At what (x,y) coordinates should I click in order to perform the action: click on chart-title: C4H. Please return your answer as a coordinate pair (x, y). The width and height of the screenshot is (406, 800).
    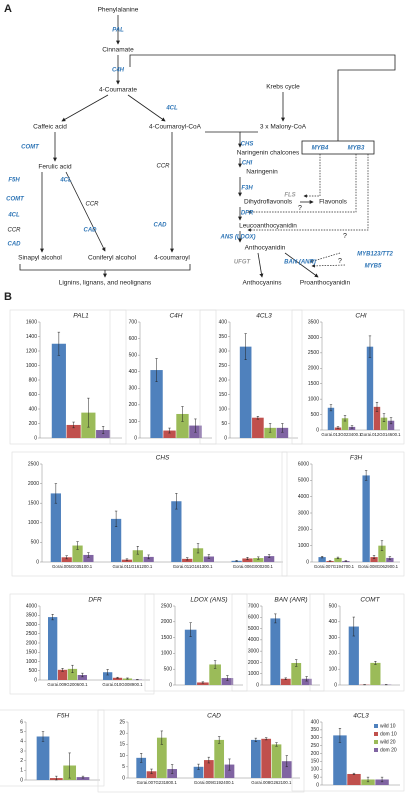
    Looking at the image, I should click on (175, 316).